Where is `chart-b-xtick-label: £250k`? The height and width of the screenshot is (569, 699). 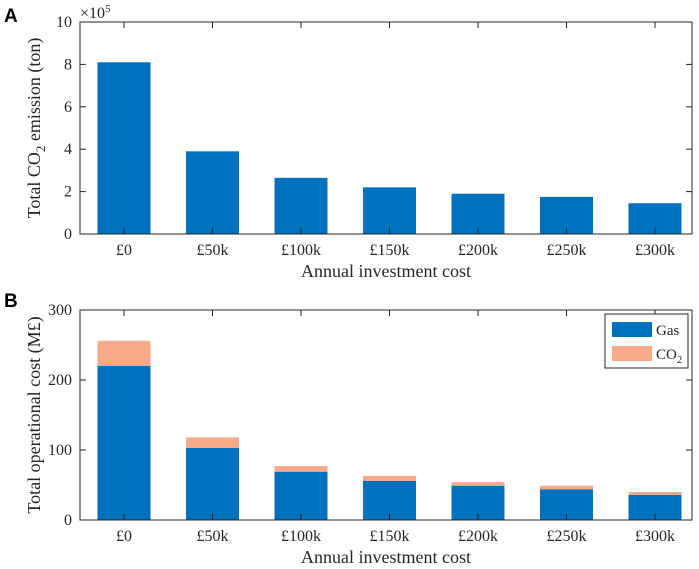
chart-b-xtick-label: £250k is located at coordinates (567, 536).